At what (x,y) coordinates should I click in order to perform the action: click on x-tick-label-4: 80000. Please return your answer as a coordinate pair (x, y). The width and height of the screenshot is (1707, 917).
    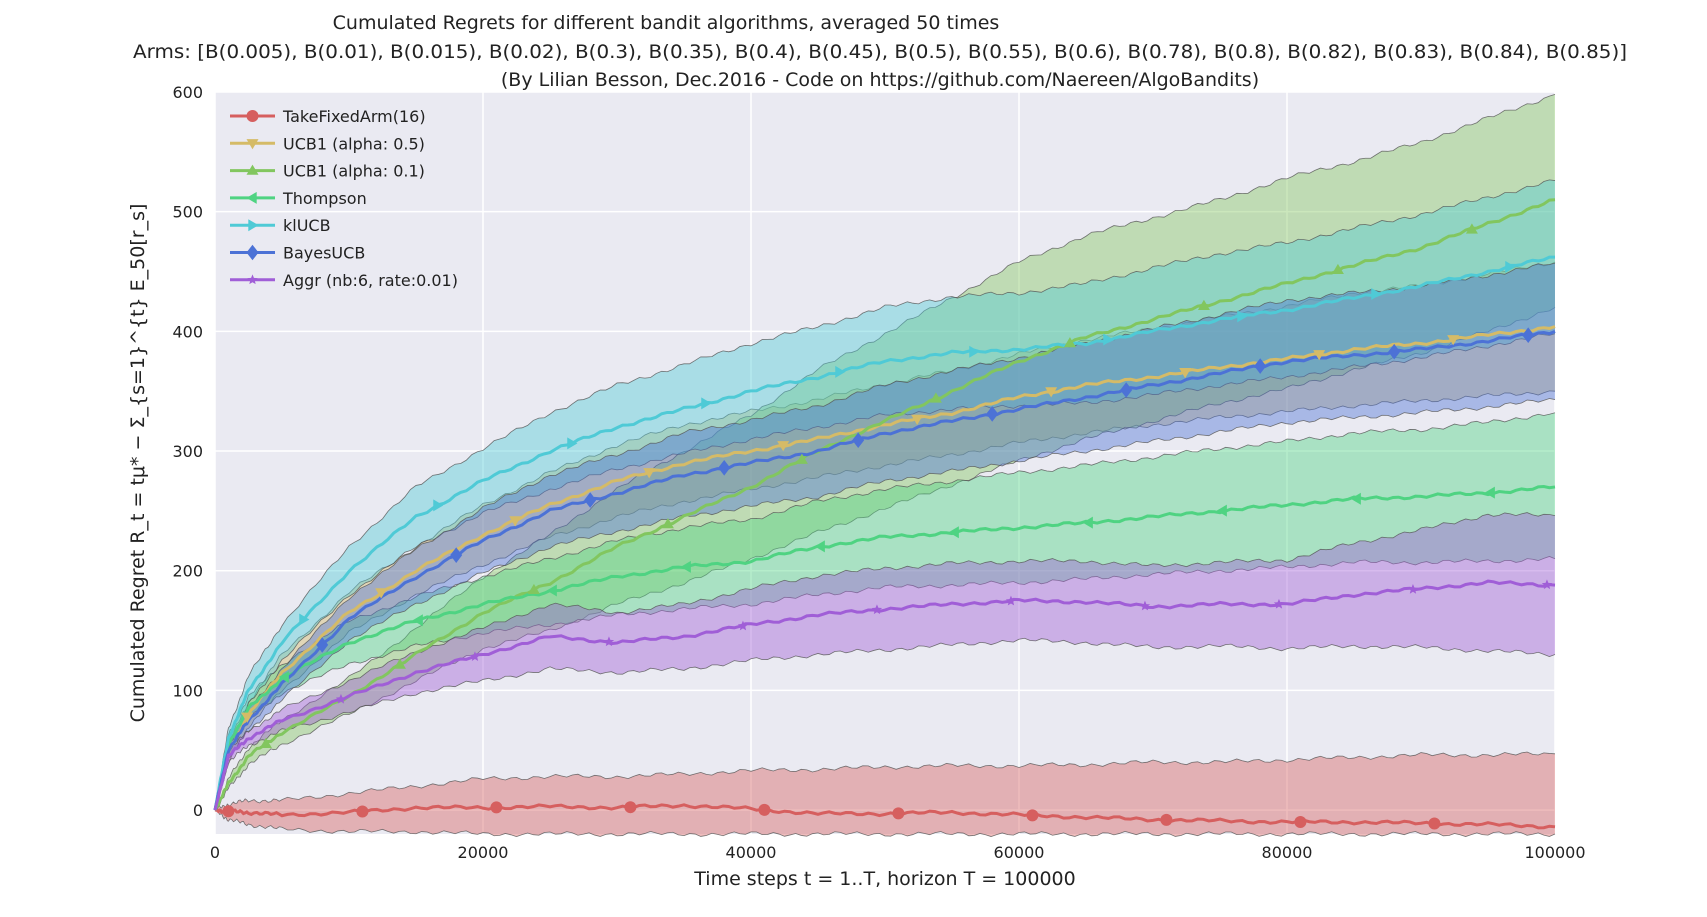
    Looking at the image, I should click on (1287, 852).